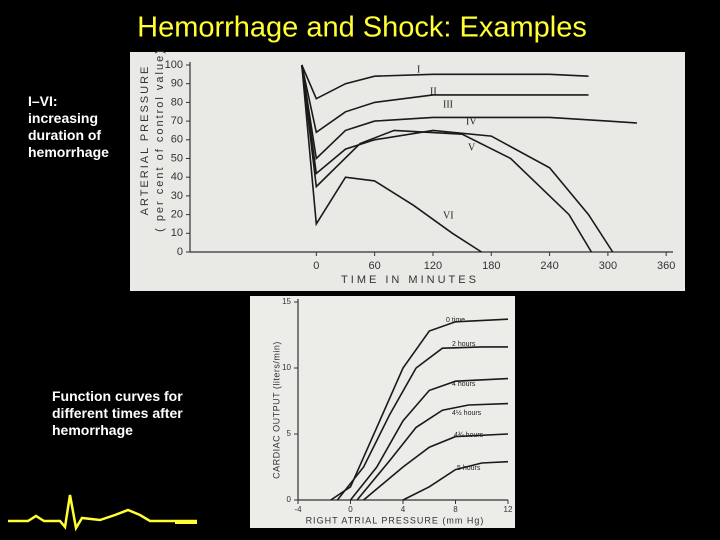 Image resolution: width=720 pixels, height=540 pixels. Describe the element at coordinates (63, 118) in the screenshot. I see `note-line: increasing` at that location.